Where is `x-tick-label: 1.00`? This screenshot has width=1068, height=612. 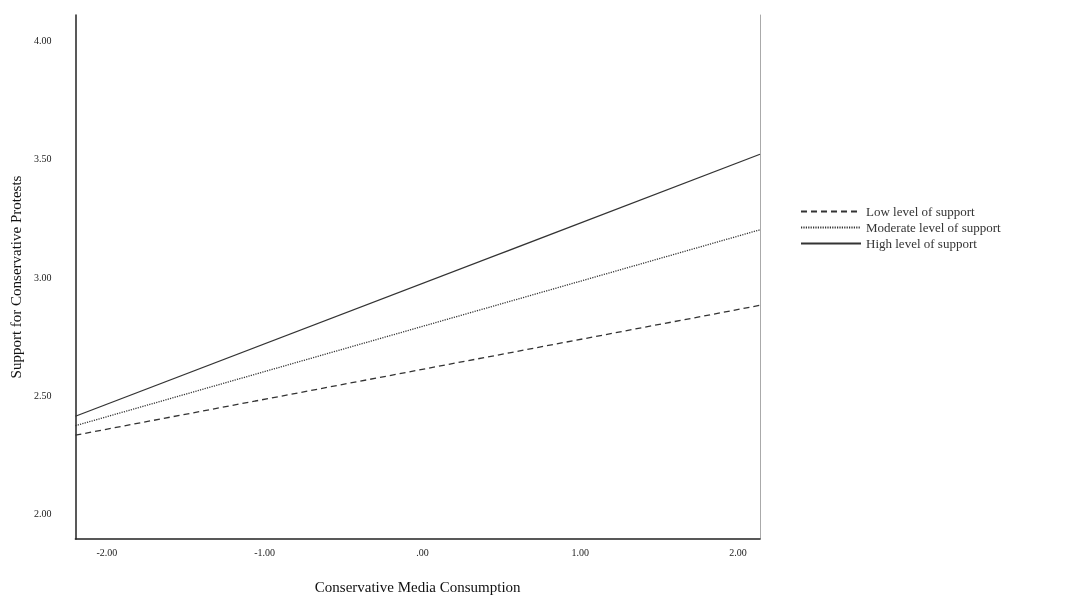 x-tick-label: 1.00 is located at coordinates (580, 552).